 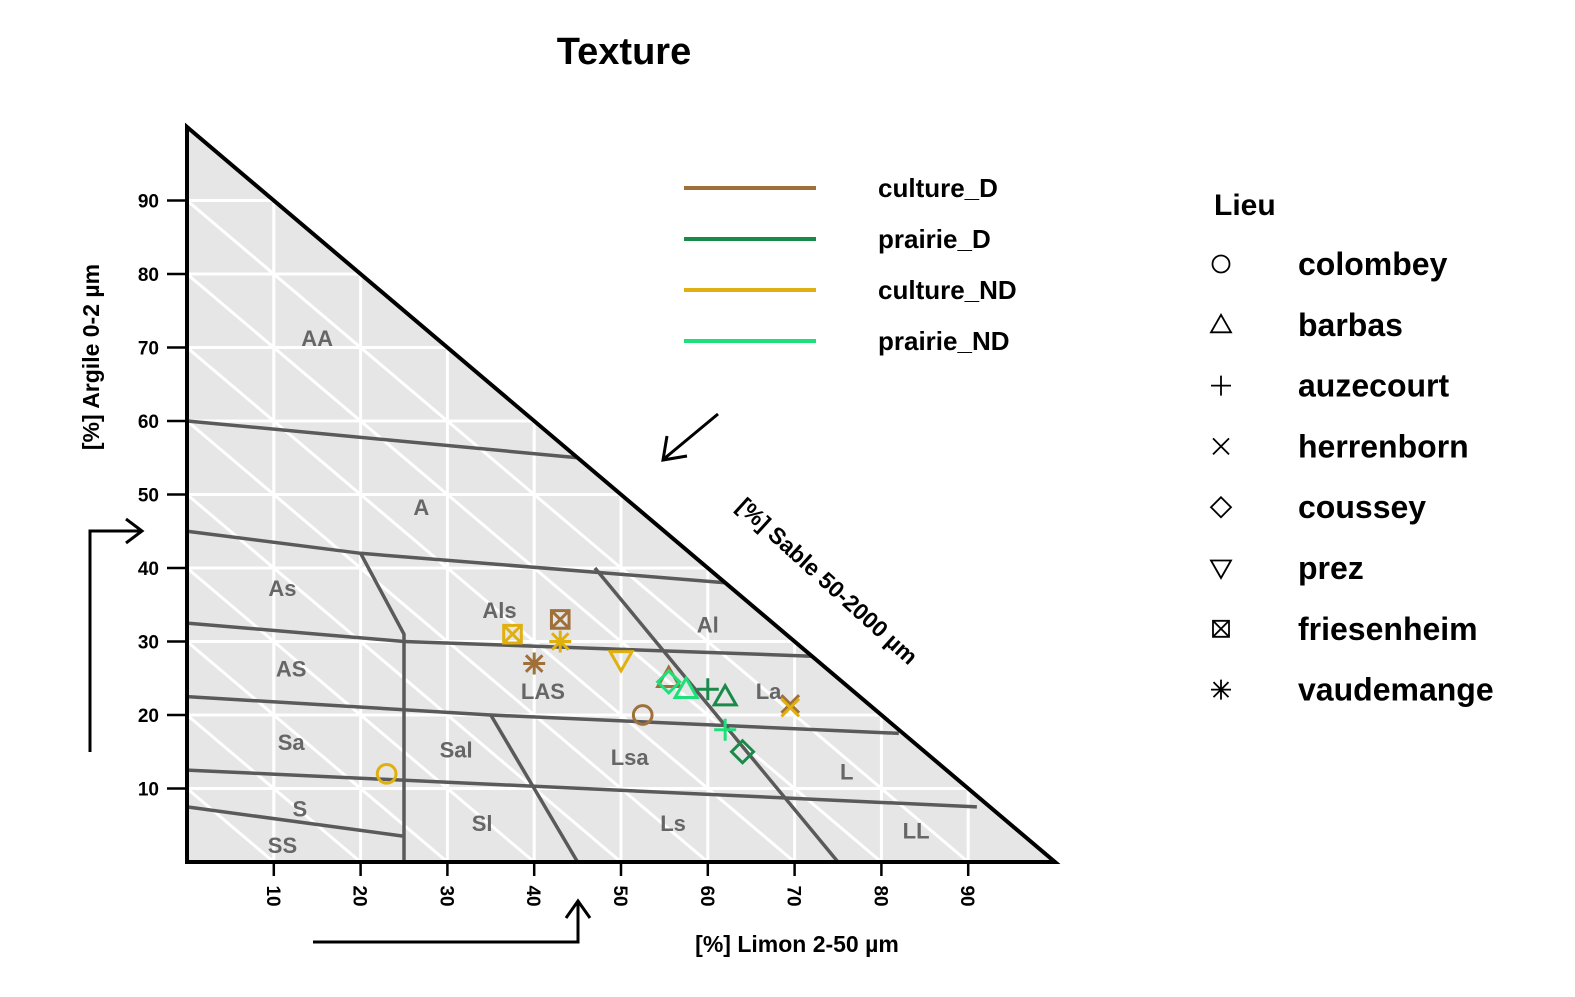 I want to click on legend-label-vaudemange: vaudemange, so click(x=1396, y=690).